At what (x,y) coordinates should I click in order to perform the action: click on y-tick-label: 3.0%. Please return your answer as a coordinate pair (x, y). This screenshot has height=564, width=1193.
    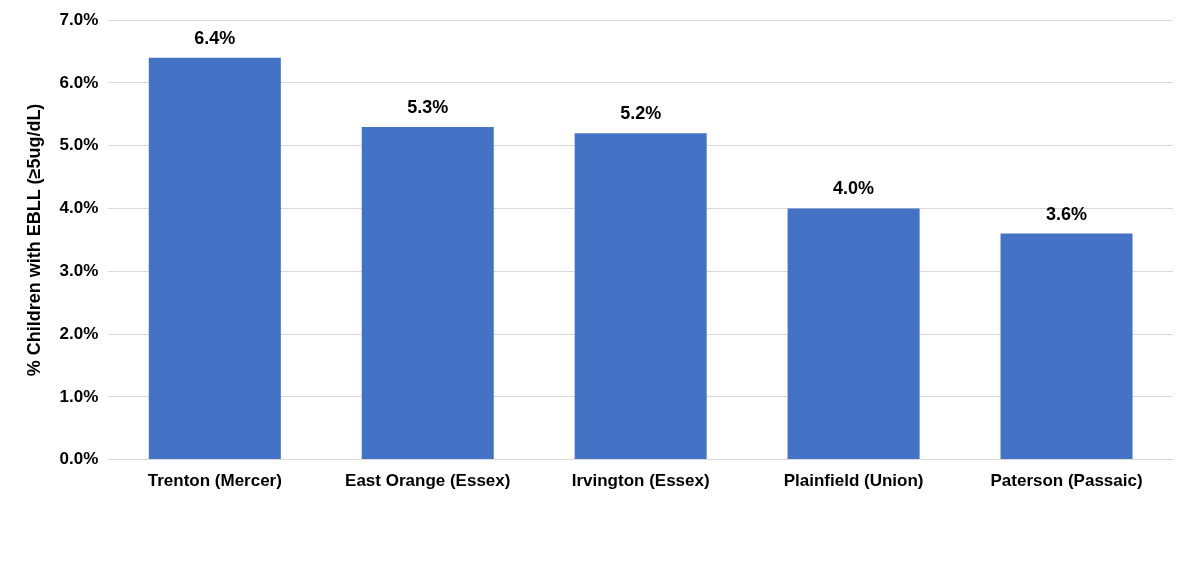
    Looking at the image, I should click on (79, 270).